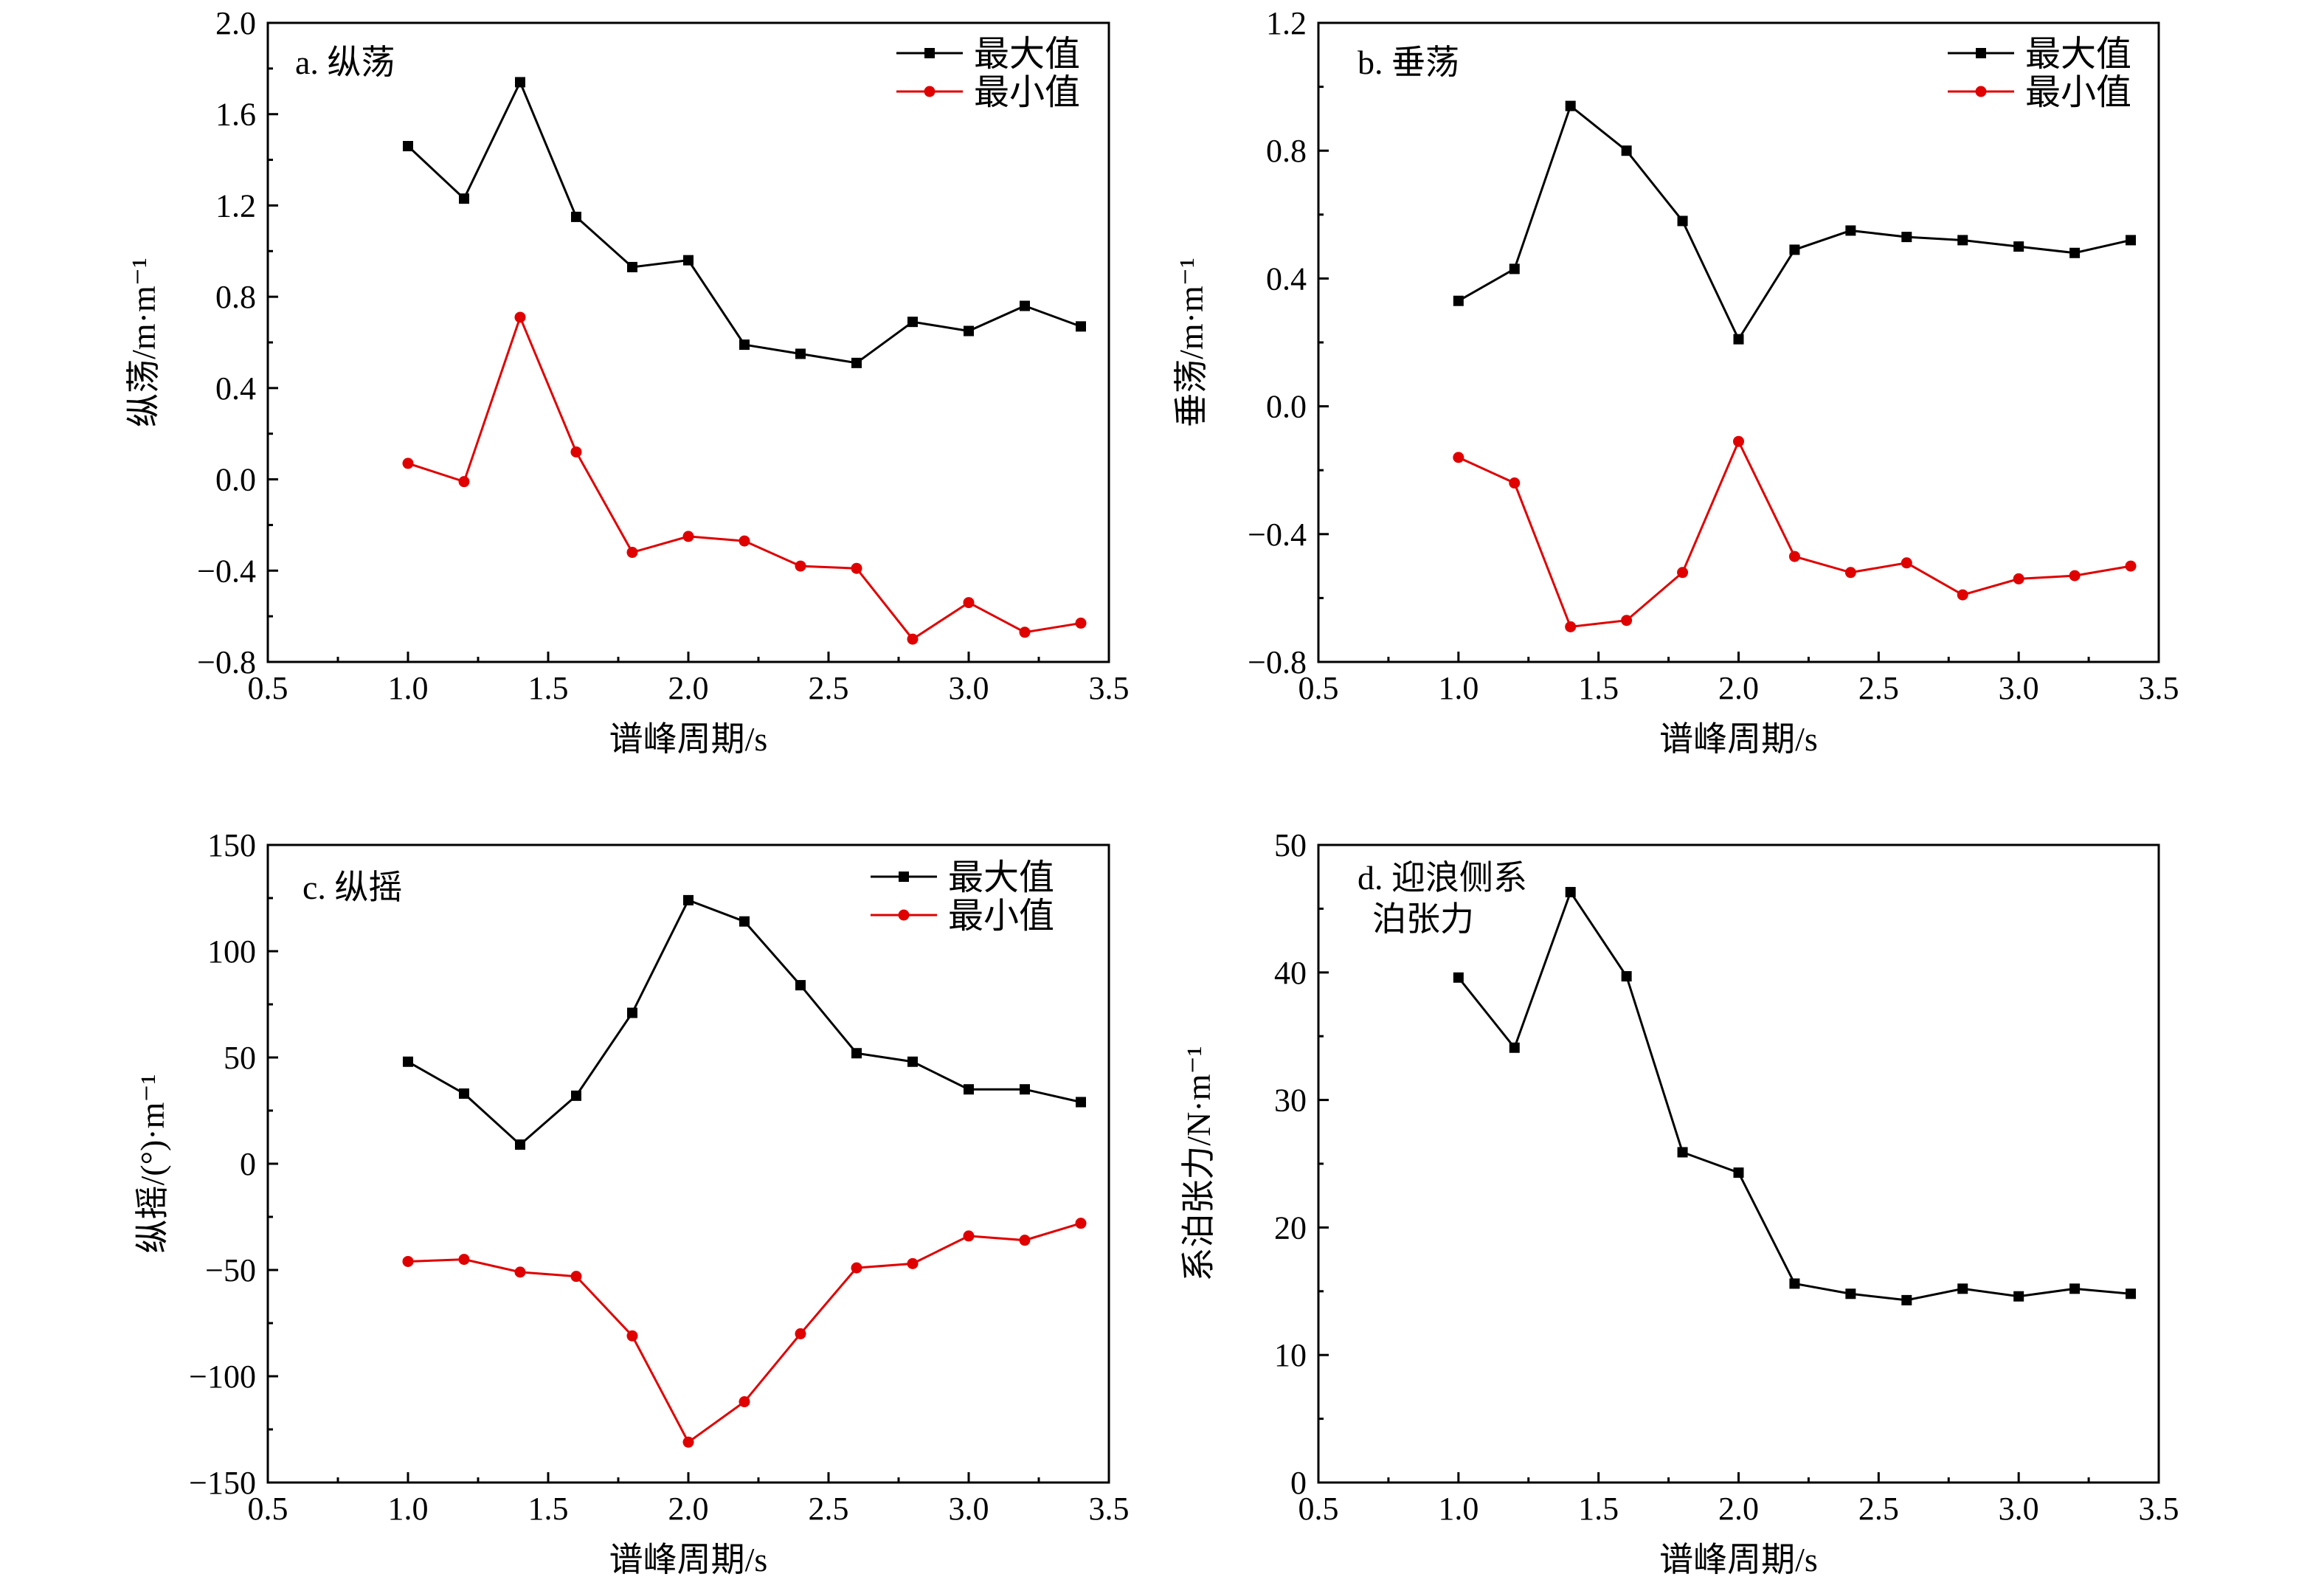  I want to click on y-tick-label: 0.8, so click(1286, 151).